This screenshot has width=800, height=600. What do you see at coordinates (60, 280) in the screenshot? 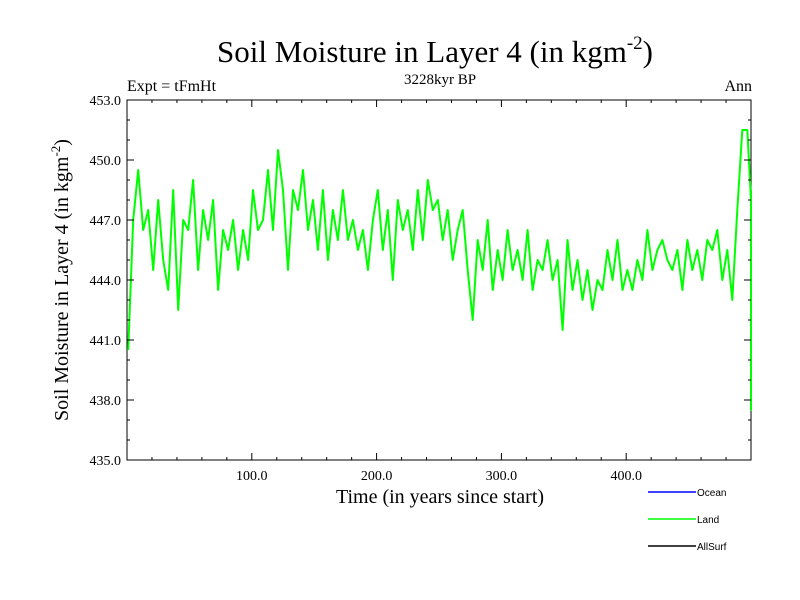
I see `y-axis-label: Soil Moisture in Layer 4 (in kgm-2)` at bounding box center [60, 280].